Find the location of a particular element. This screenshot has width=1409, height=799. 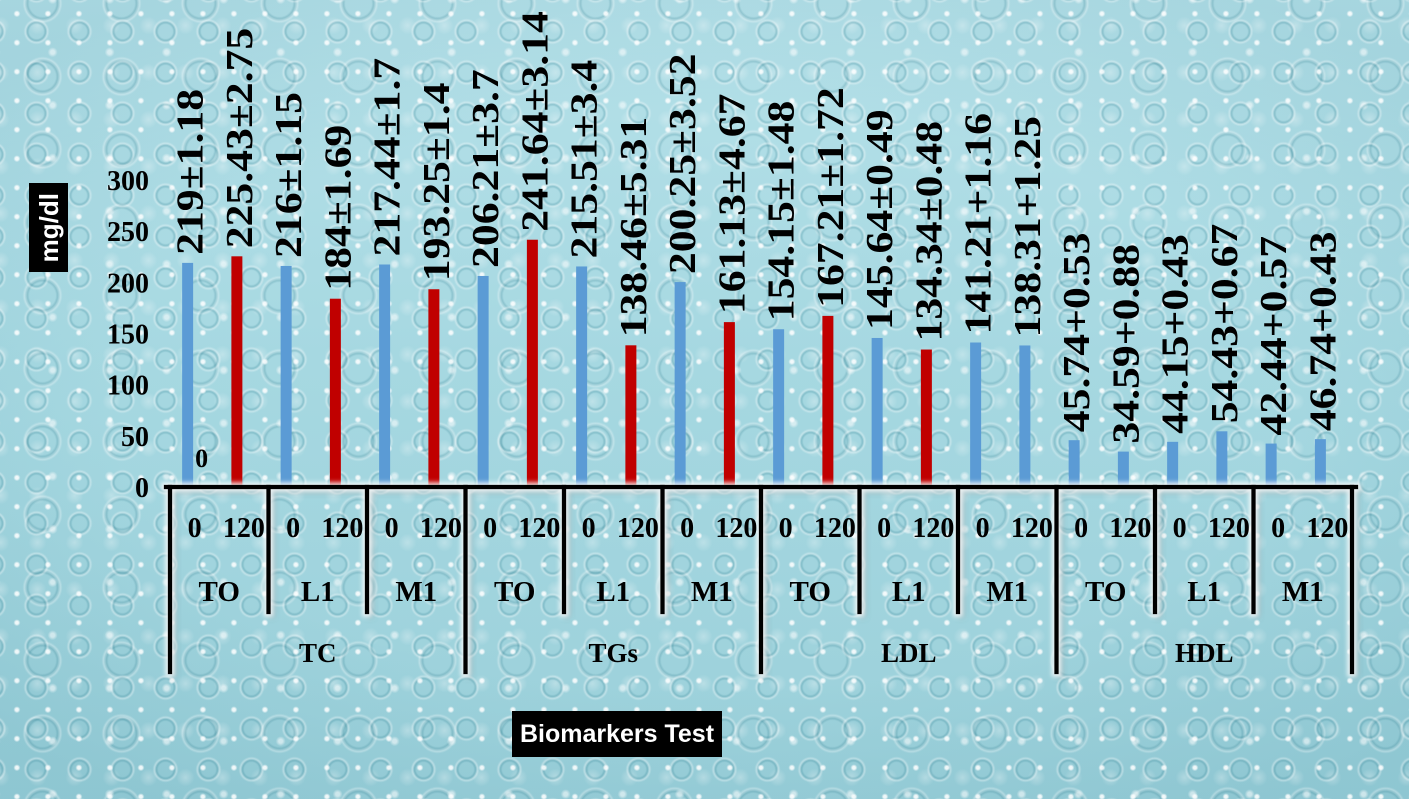

x-tick-label-ldl-l1-0: 0 is located at coordinates (884, 528).